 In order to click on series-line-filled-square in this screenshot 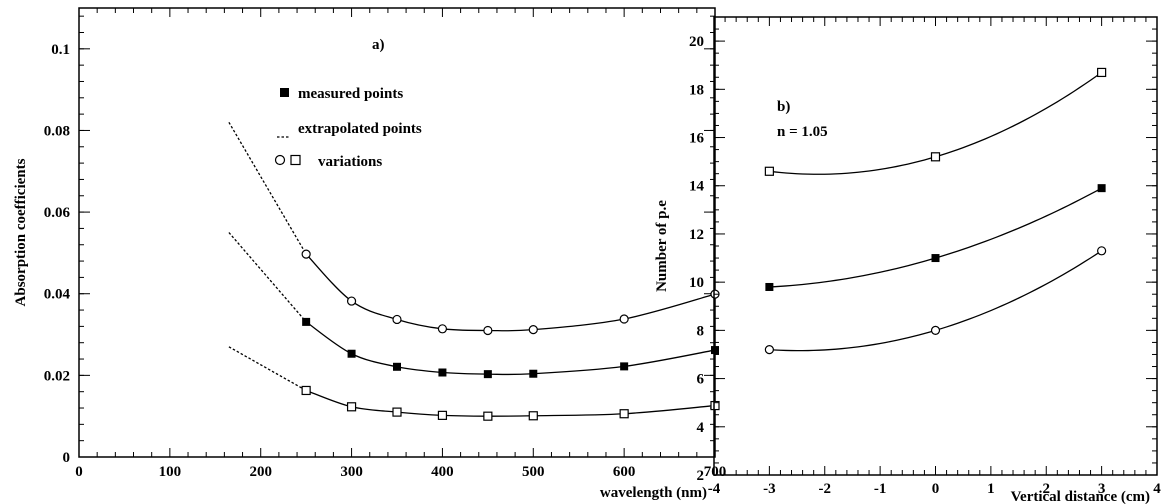, I will do `click(510, 348)`.